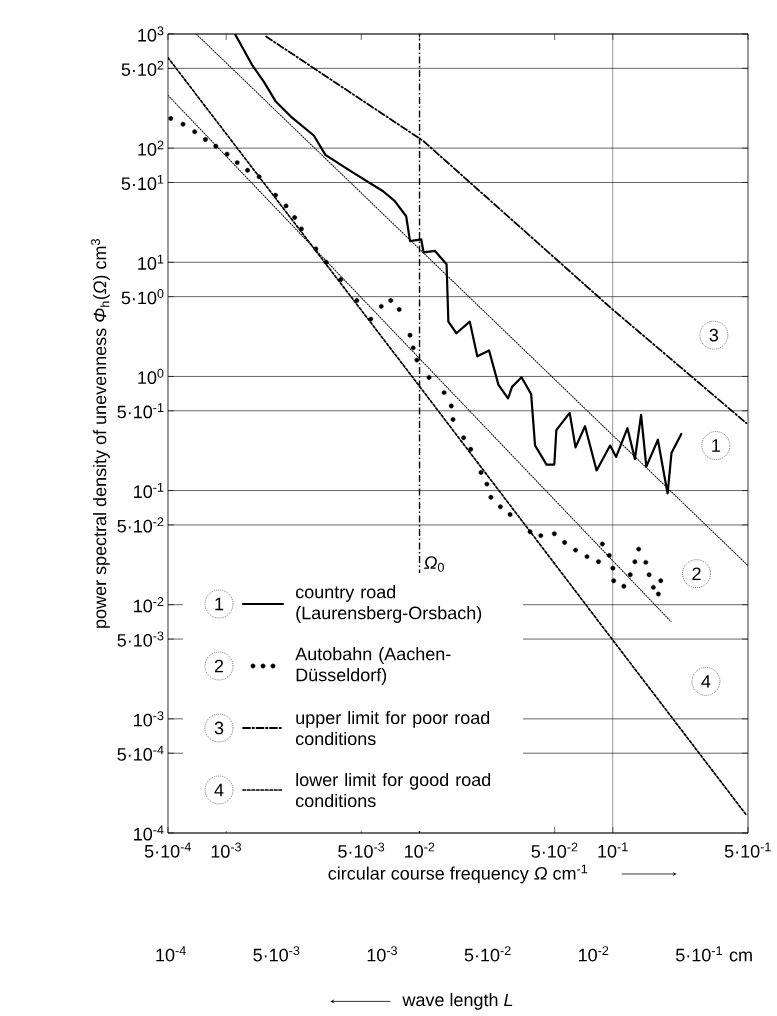 This screenshot has height=1016, width=777. I want to click on text: 10$^{-2}$, so click(593, 954).